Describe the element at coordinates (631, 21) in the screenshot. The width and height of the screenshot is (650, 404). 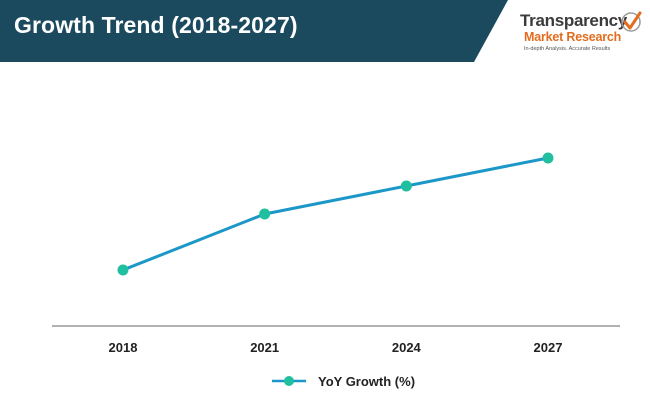
I see `checkmark-icon` at that location.